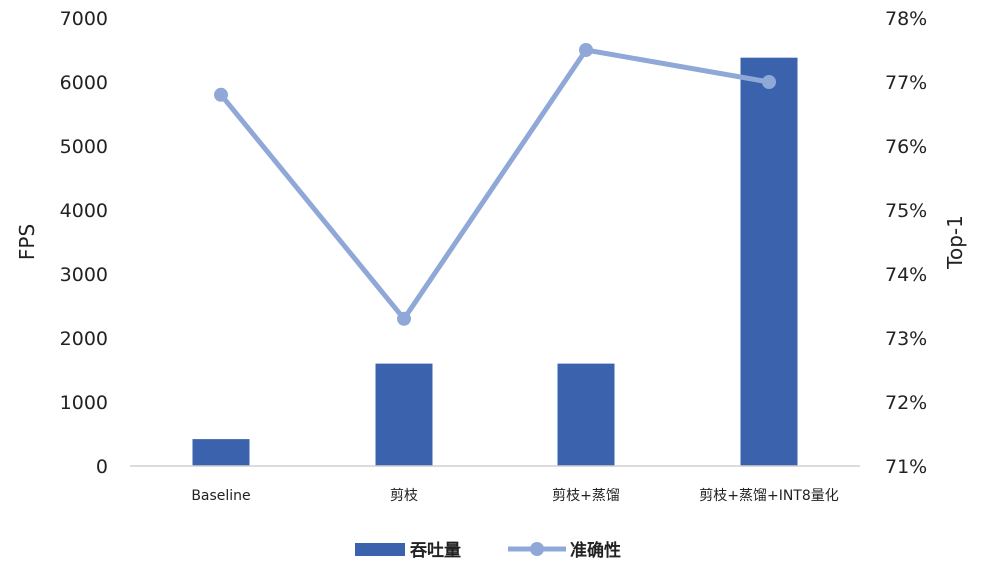 The width and height of the screenshot is (981, 563). I want to click on category-label: 剪枝+蒸馏, so click(586, 496).